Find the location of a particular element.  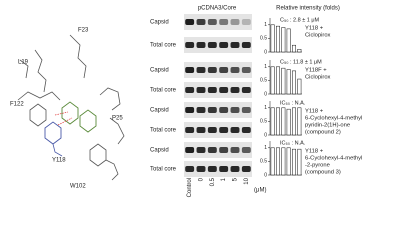

chart-annotation: C₅₀ : 11.8 ± 1 μM is located at coordinates (301, 62).